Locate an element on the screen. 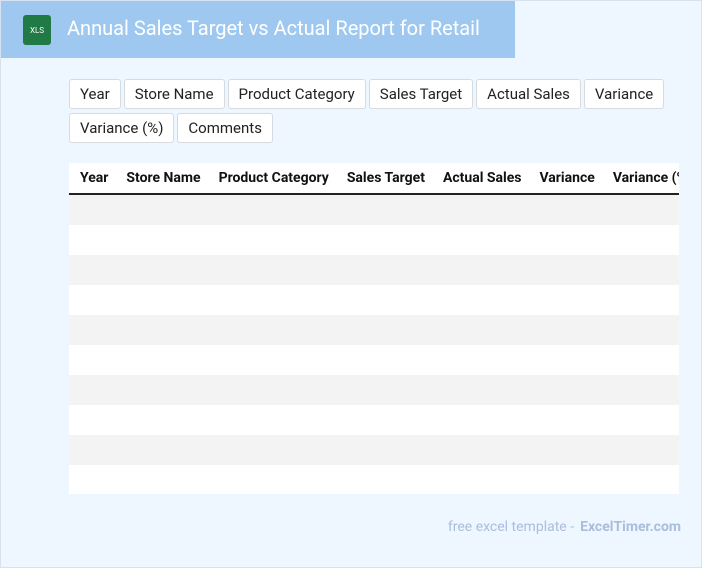 This screenshot has width=702, height=568. field-tag: Sales Target is located at coordinates (421, 94).